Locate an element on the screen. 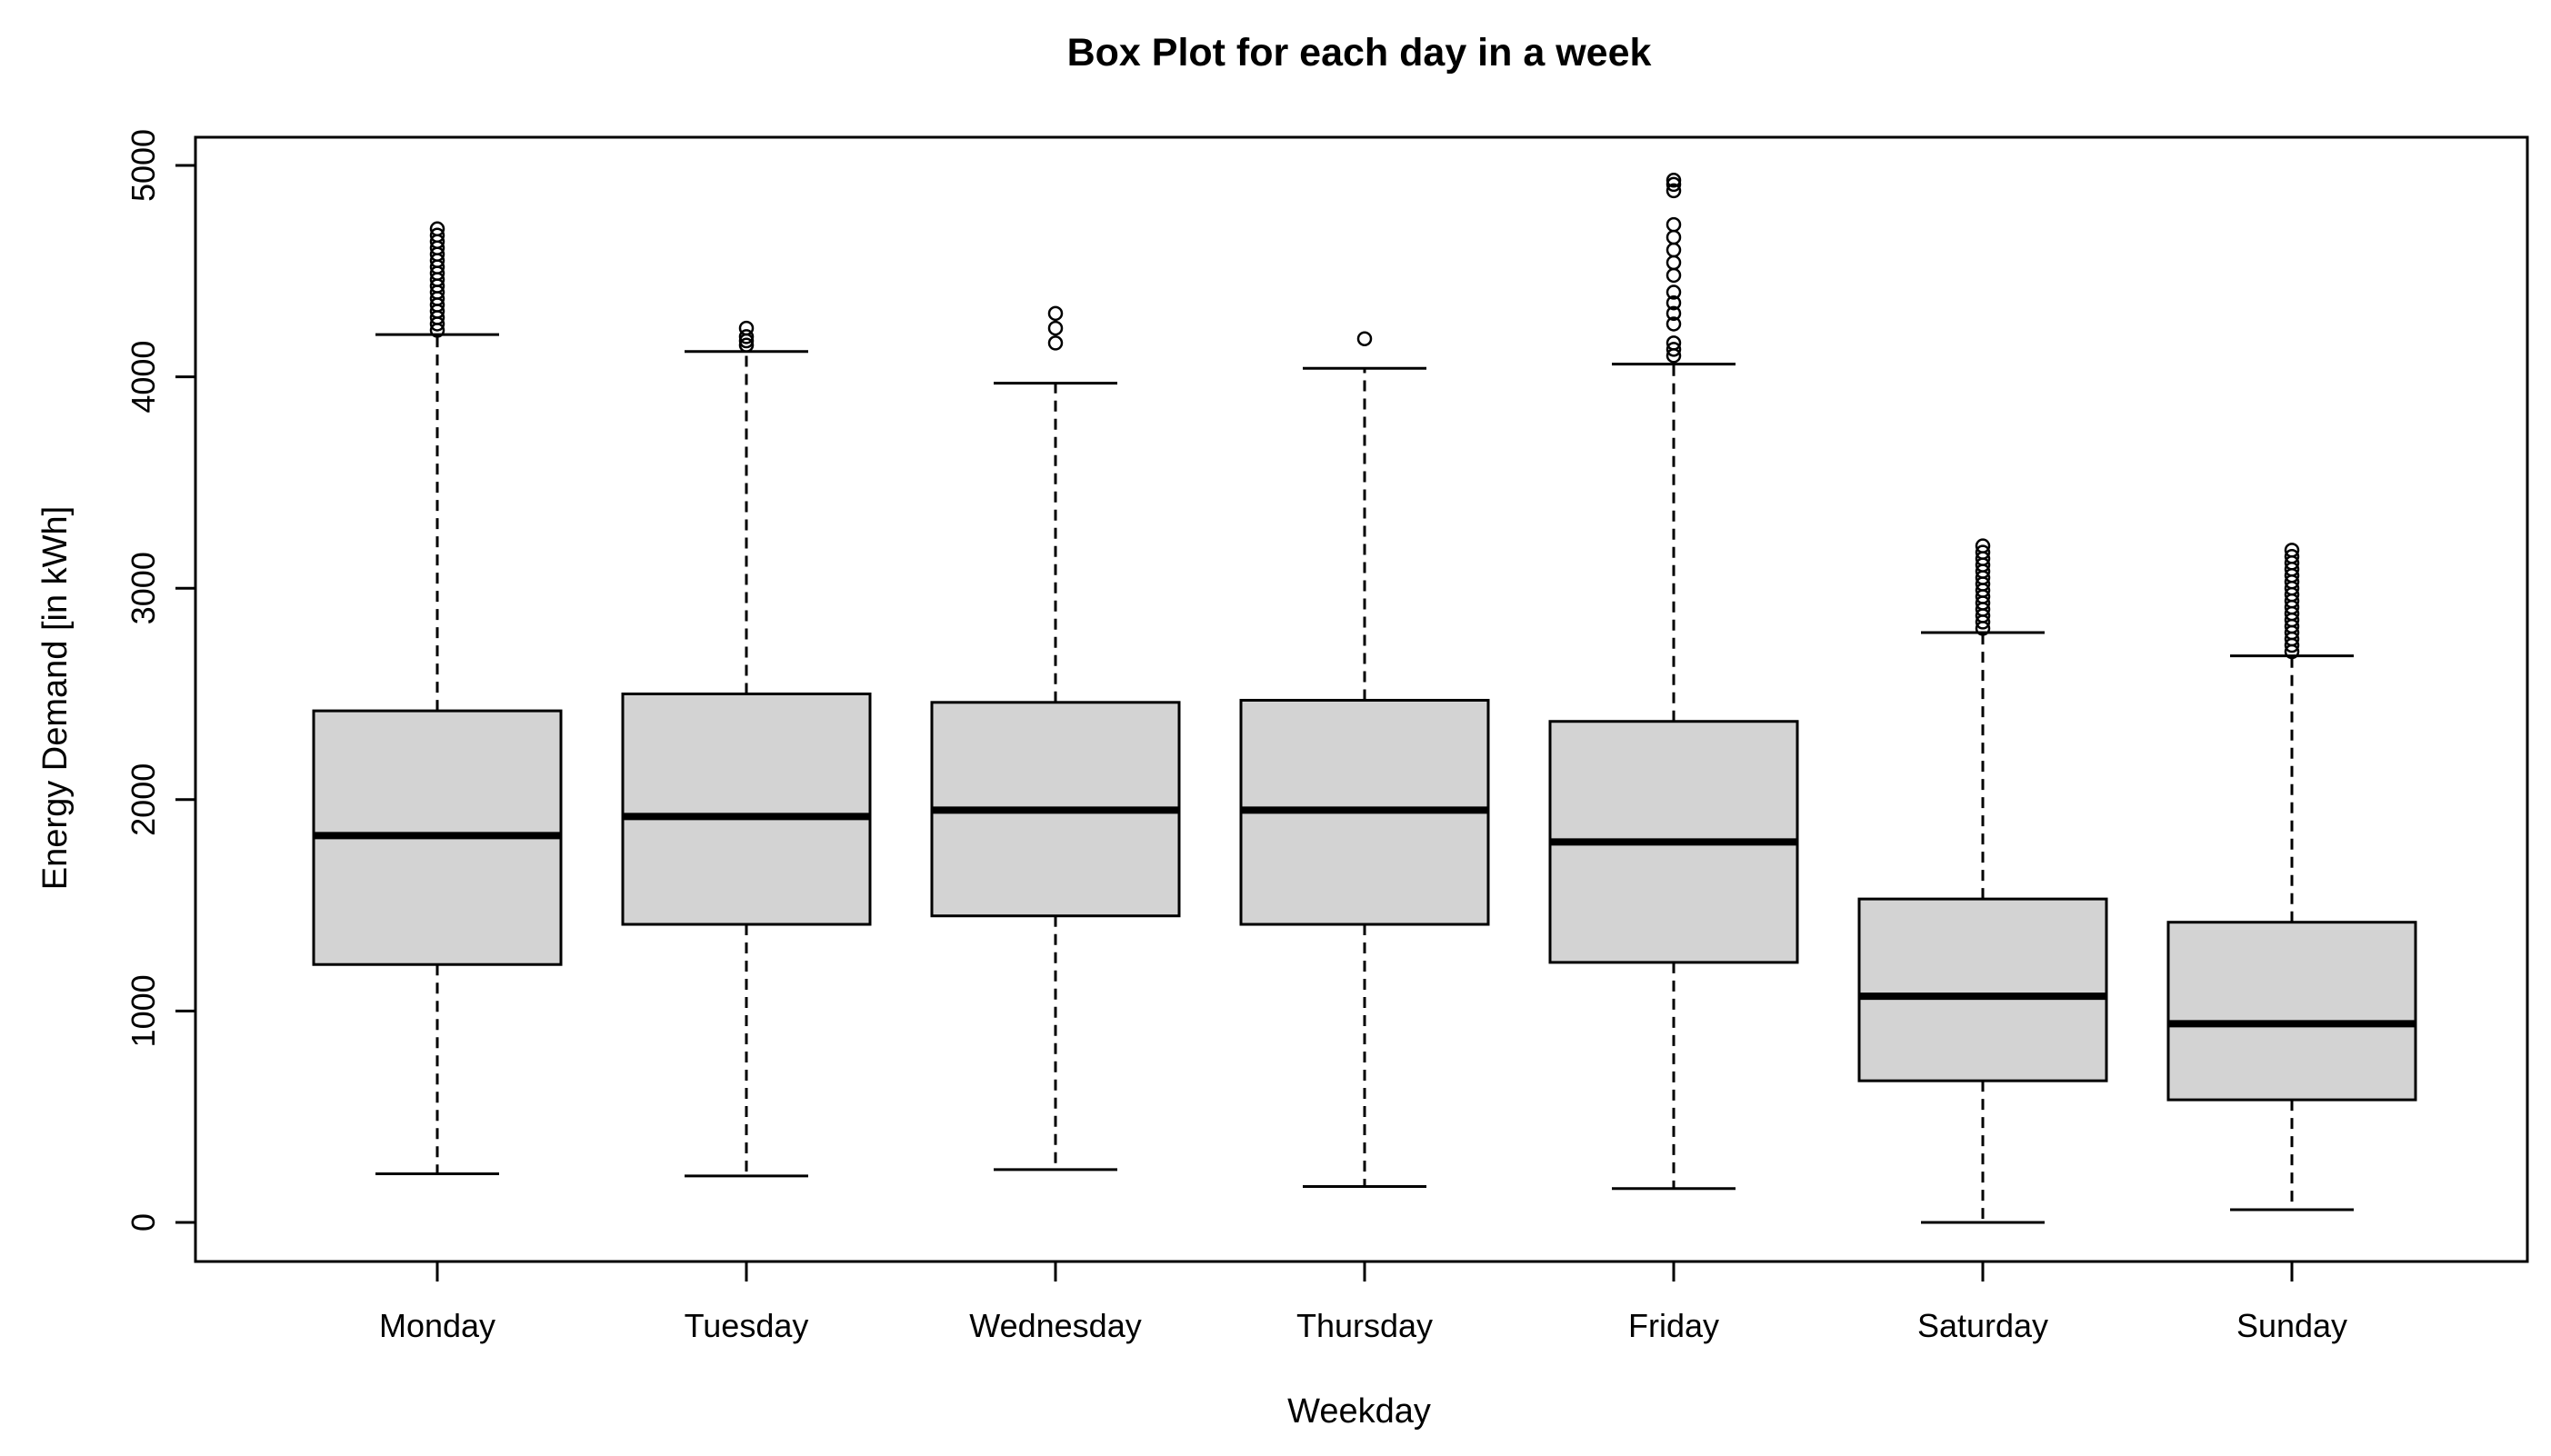  chart-title: Box Plot for each day in a week is located at coordinates (1359, 53).